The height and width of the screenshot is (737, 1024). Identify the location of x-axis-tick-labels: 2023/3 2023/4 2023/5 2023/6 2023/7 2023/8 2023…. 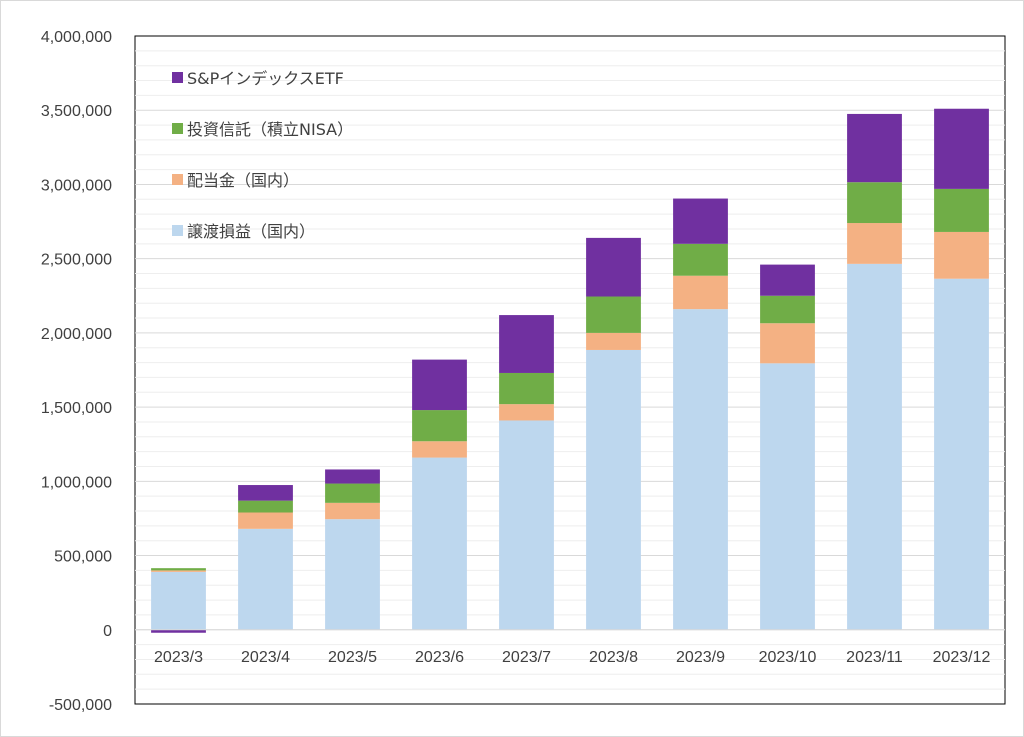
(572, 657).